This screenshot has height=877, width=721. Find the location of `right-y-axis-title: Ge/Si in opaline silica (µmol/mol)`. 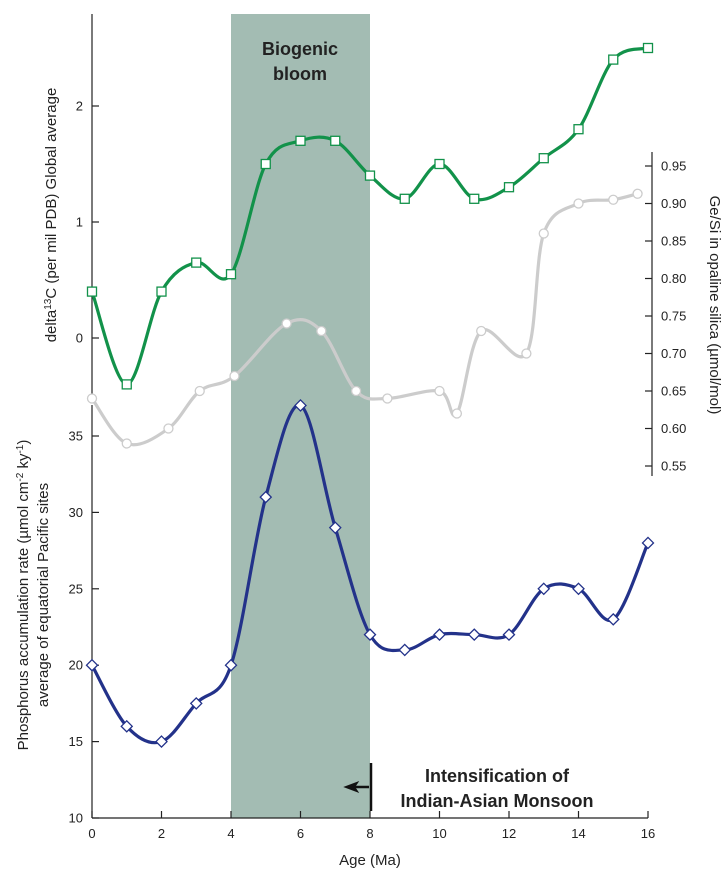

right-y-axis-title: Ge/Si in opaline silica (µmol/mol) is located at coordinates (713, 305).